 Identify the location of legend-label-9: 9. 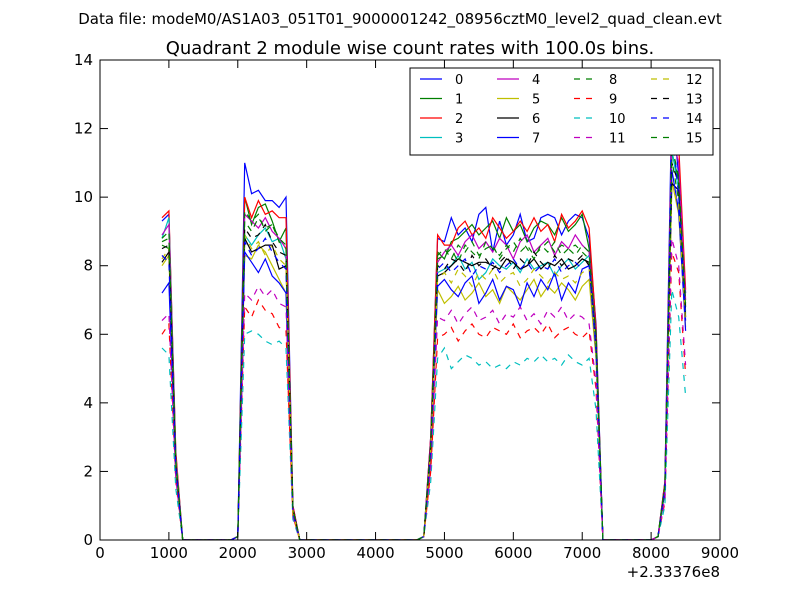
(613, 100).